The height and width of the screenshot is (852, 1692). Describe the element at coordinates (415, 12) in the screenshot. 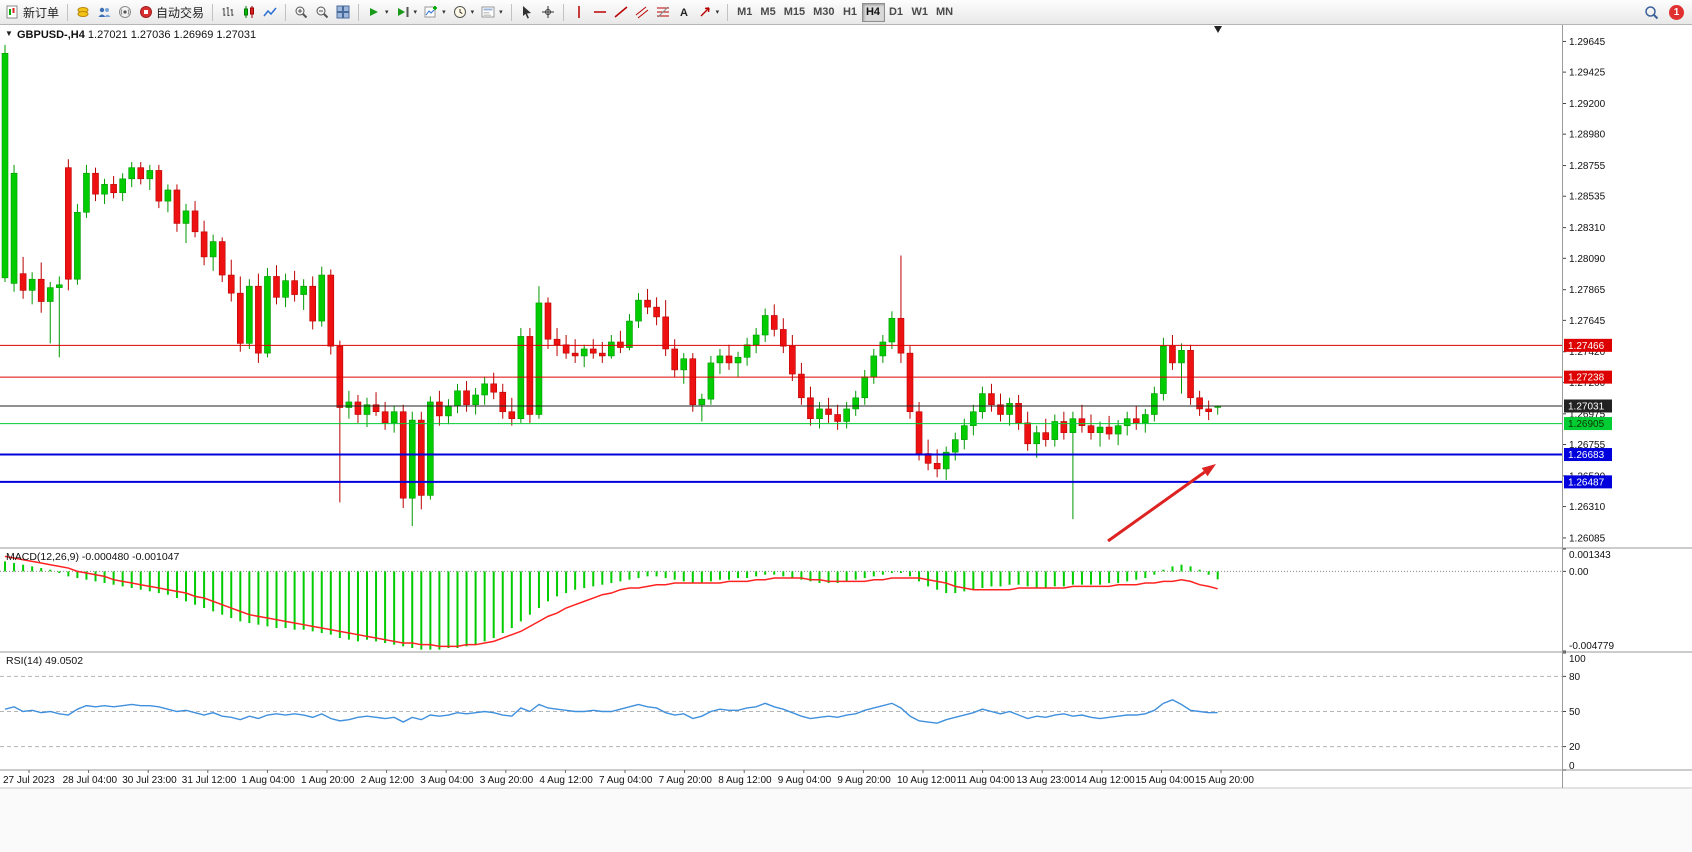

I see `chart-shift-dropdown-icon: ▾` at that location.